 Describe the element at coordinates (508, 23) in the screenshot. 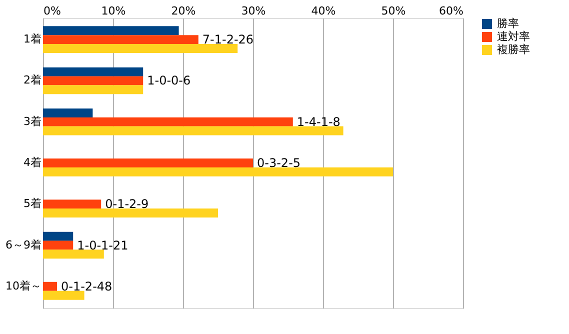

I see `legend-label: 勝率` at that location.